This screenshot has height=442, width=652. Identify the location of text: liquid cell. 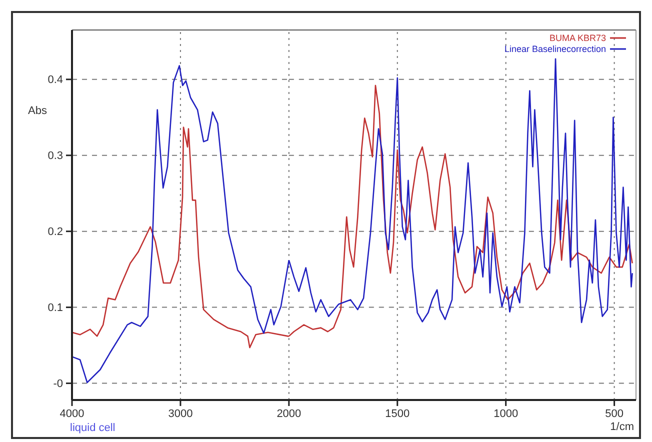
(93, 428).